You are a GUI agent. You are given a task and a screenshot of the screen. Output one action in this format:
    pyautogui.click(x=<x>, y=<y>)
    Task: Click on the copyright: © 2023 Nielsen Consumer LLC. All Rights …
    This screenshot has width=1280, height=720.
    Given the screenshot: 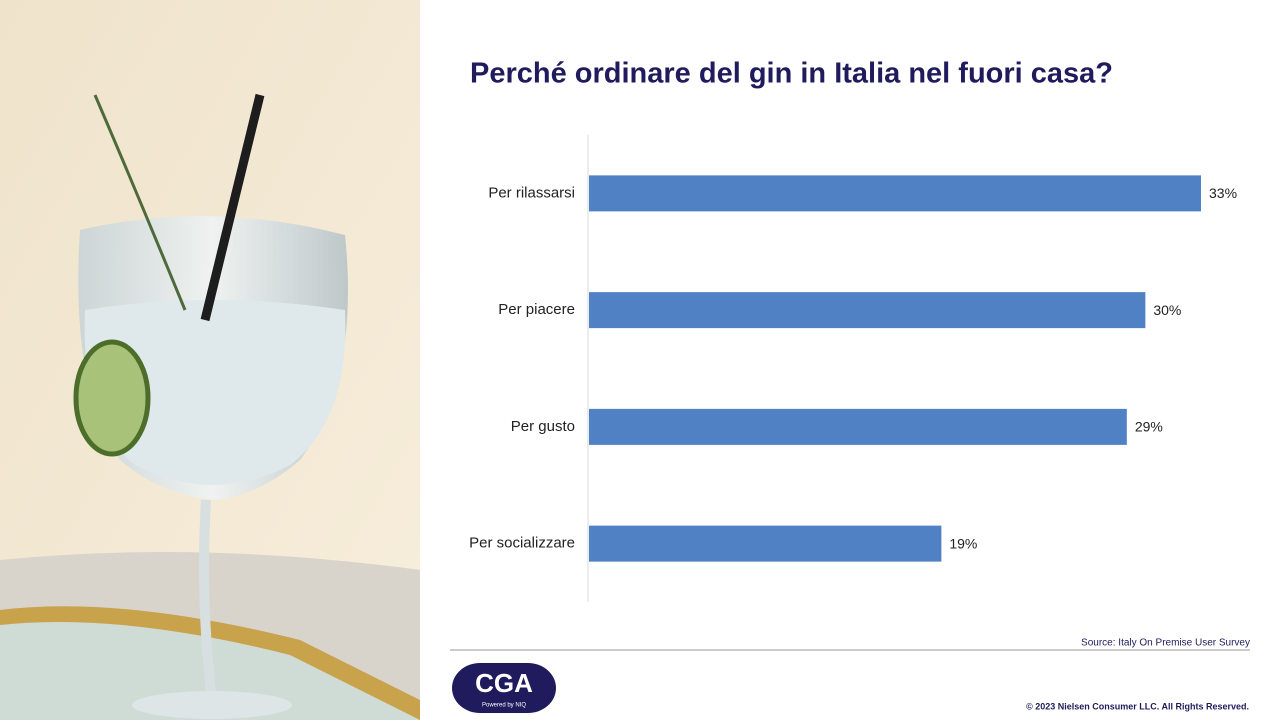 What is the action you would take?
    pyautogui.click(x=1137, y=706)
    